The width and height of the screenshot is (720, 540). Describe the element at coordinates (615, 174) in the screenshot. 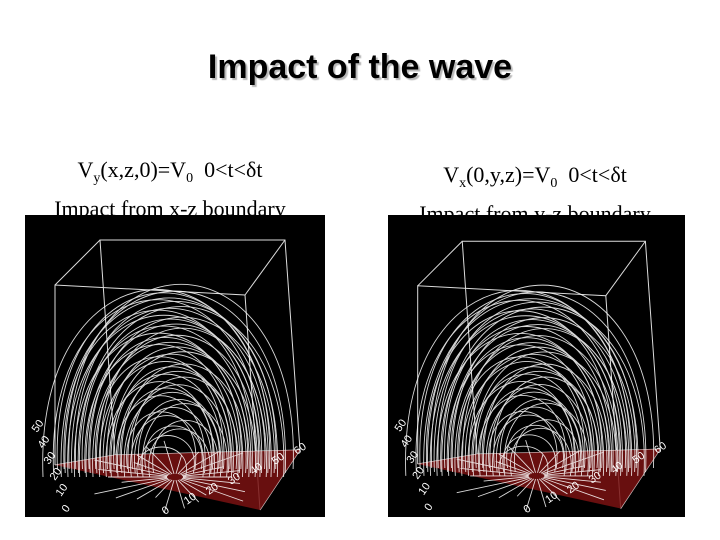

I see `right-eq-delta: δ` at that location.